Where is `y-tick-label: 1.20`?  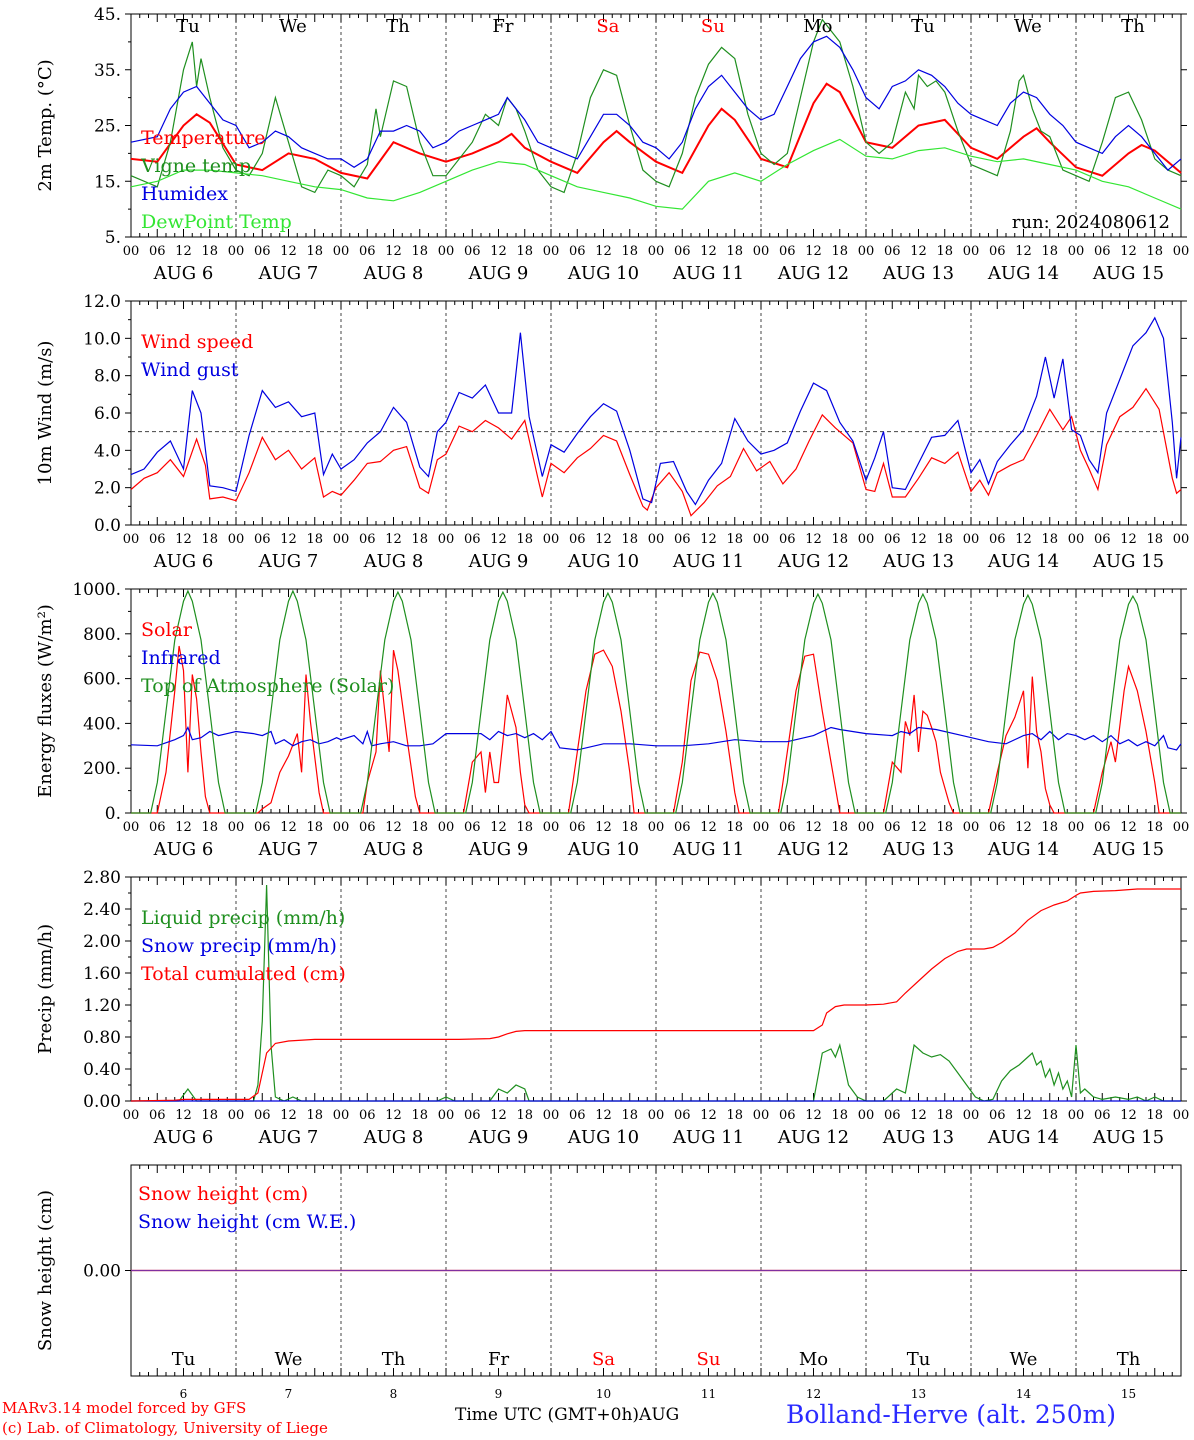
y-tick-label: 1.20 is located at coordinates (102, 1006).